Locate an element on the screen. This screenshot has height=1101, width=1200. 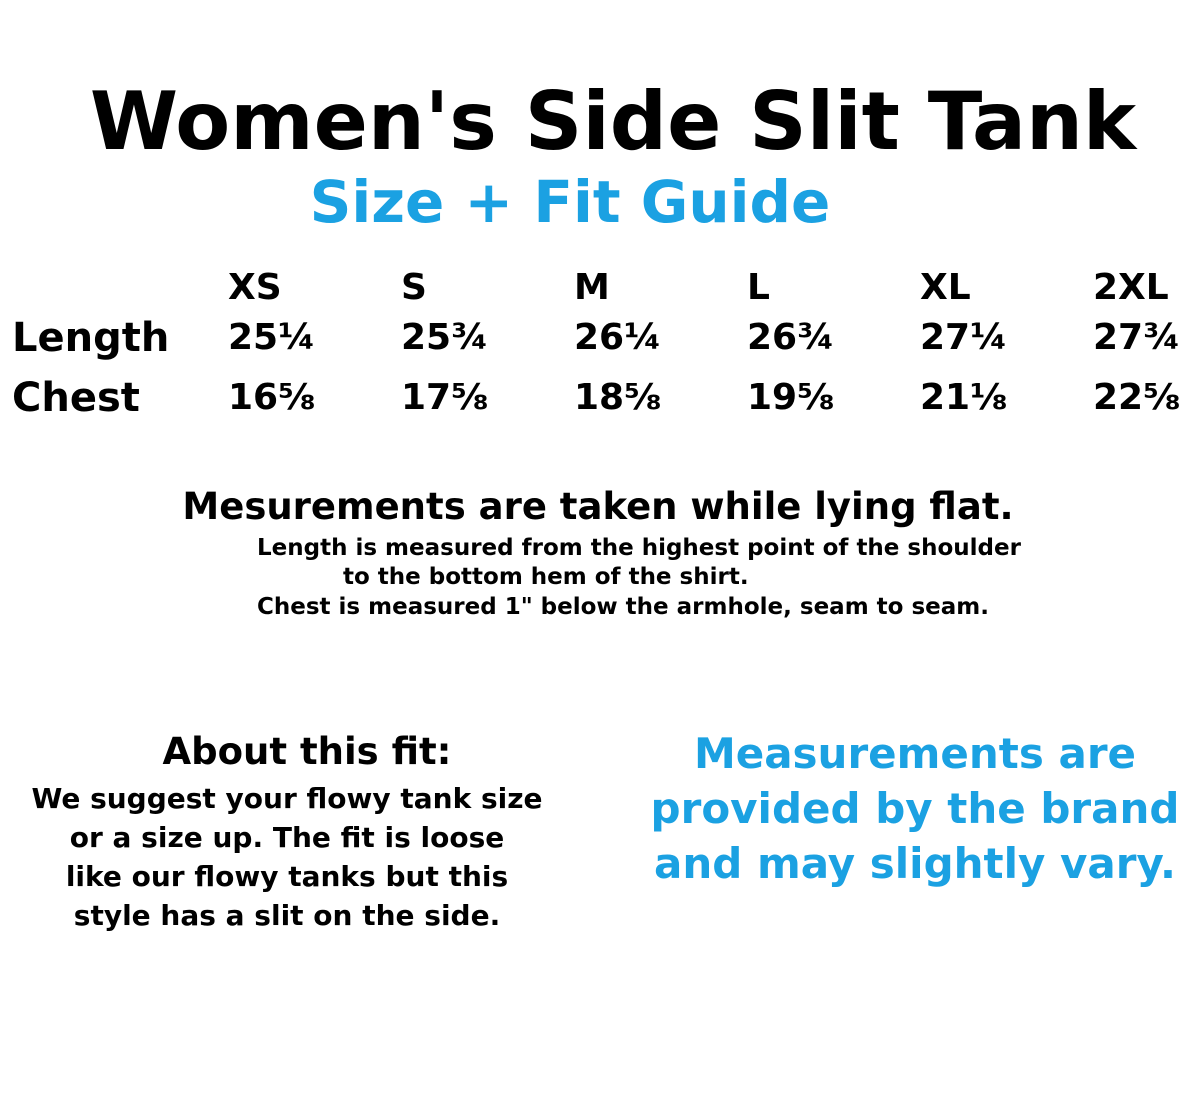
row-label-chest: Chest is located at coordinates (76, 398).